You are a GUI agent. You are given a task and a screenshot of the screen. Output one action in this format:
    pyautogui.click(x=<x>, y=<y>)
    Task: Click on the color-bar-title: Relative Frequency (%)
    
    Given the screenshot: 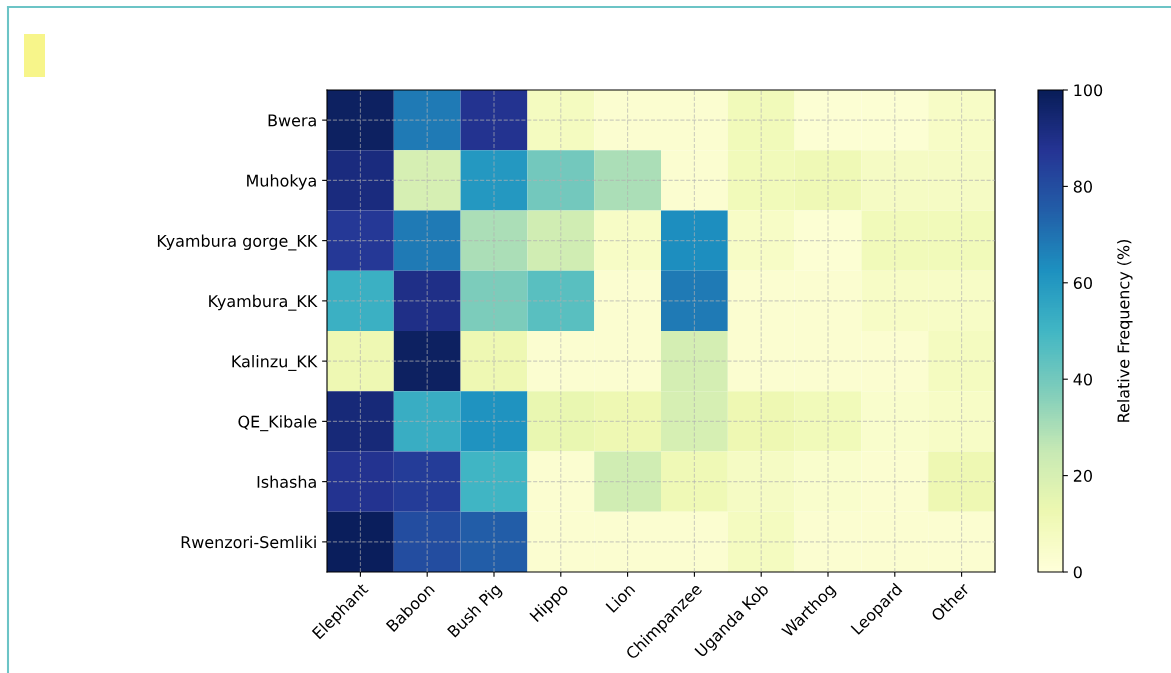 What is the action you would take?
    pyautogui.click(x=1125, y=331)
    